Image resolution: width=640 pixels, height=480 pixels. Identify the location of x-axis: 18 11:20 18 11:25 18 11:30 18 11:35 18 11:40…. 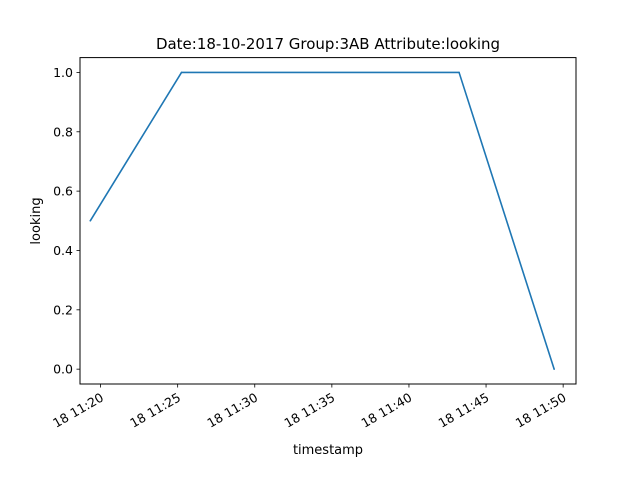
(309, 407).